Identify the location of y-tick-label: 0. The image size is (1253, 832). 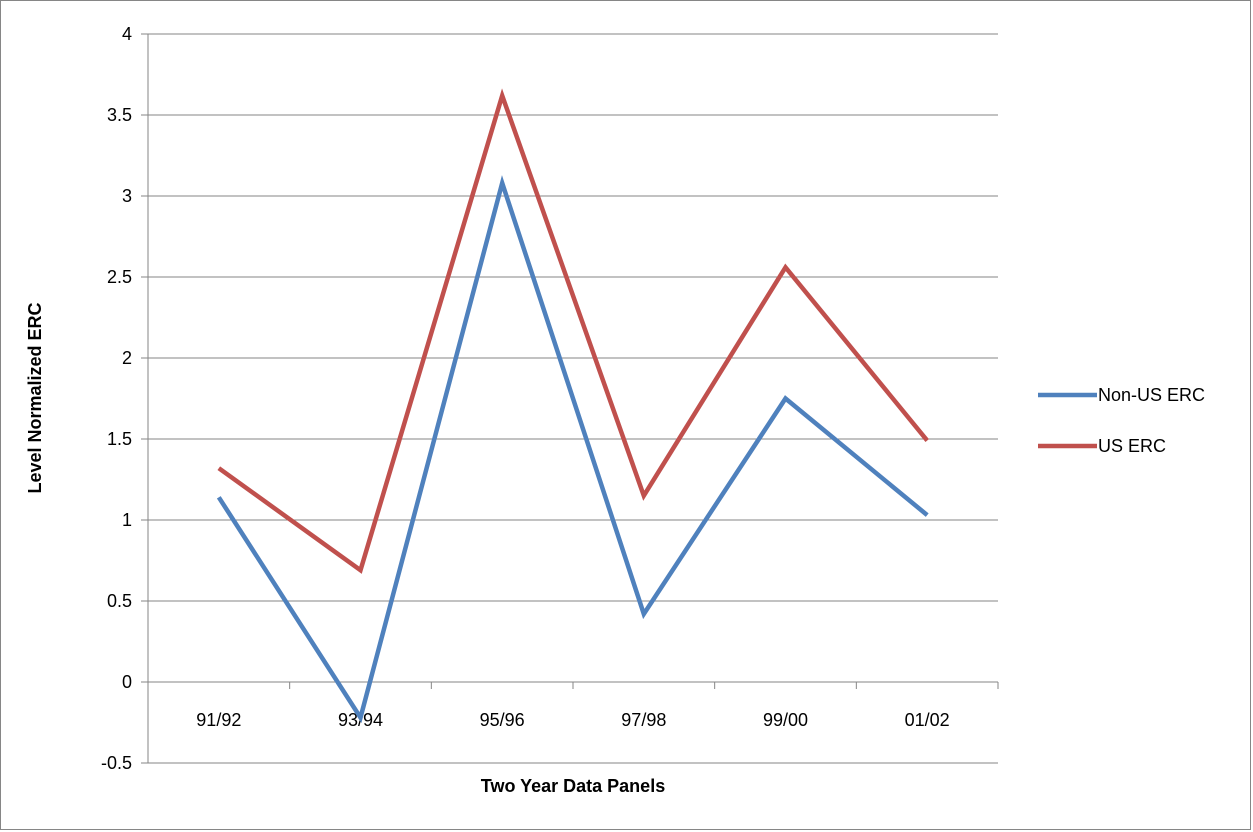
(127, 682).